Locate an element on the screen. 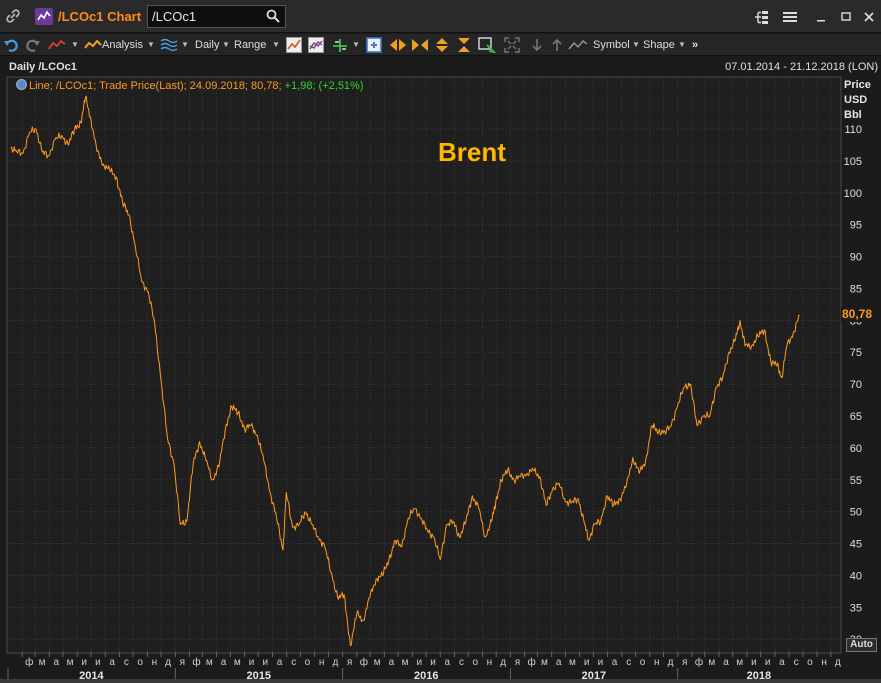  undo-icon is located at coordinates (11, 45).